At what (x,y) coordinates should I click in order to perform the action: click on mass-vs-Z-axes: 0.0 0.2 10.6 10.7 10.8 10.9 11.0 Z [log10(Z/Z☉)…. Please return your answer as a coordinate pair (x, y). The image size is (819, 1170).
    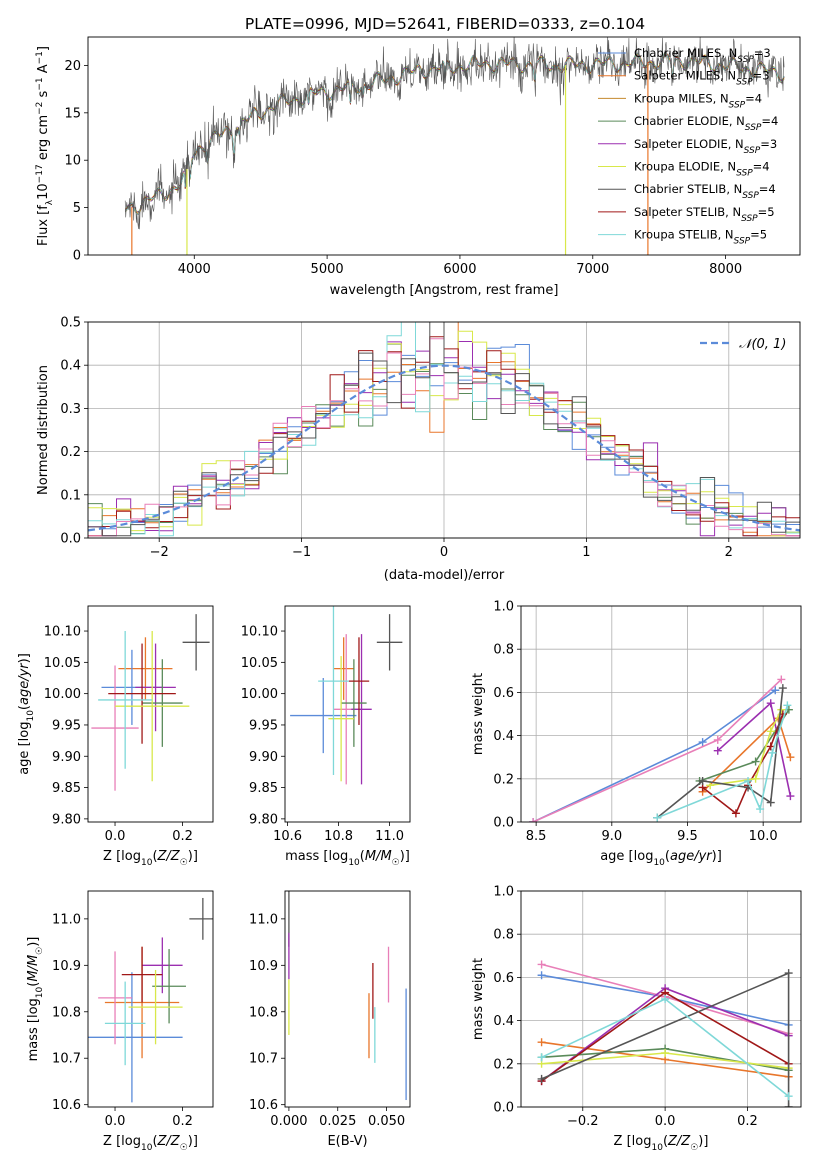
    Looking at the image, I should click on (120, 1021).